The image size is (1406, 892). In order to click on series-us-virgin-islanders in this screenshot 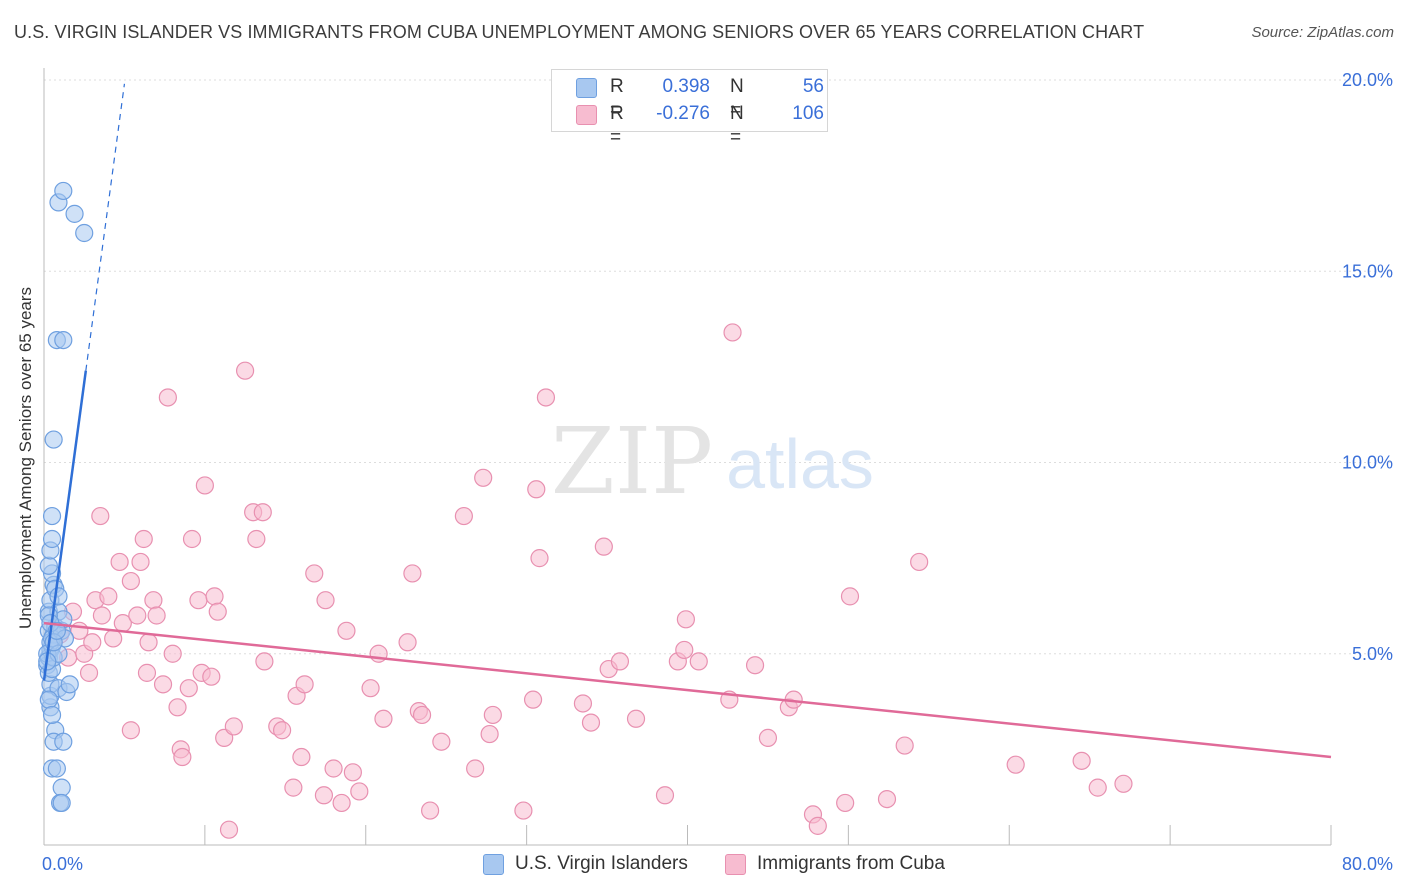, I will do `click(66, 497)`.